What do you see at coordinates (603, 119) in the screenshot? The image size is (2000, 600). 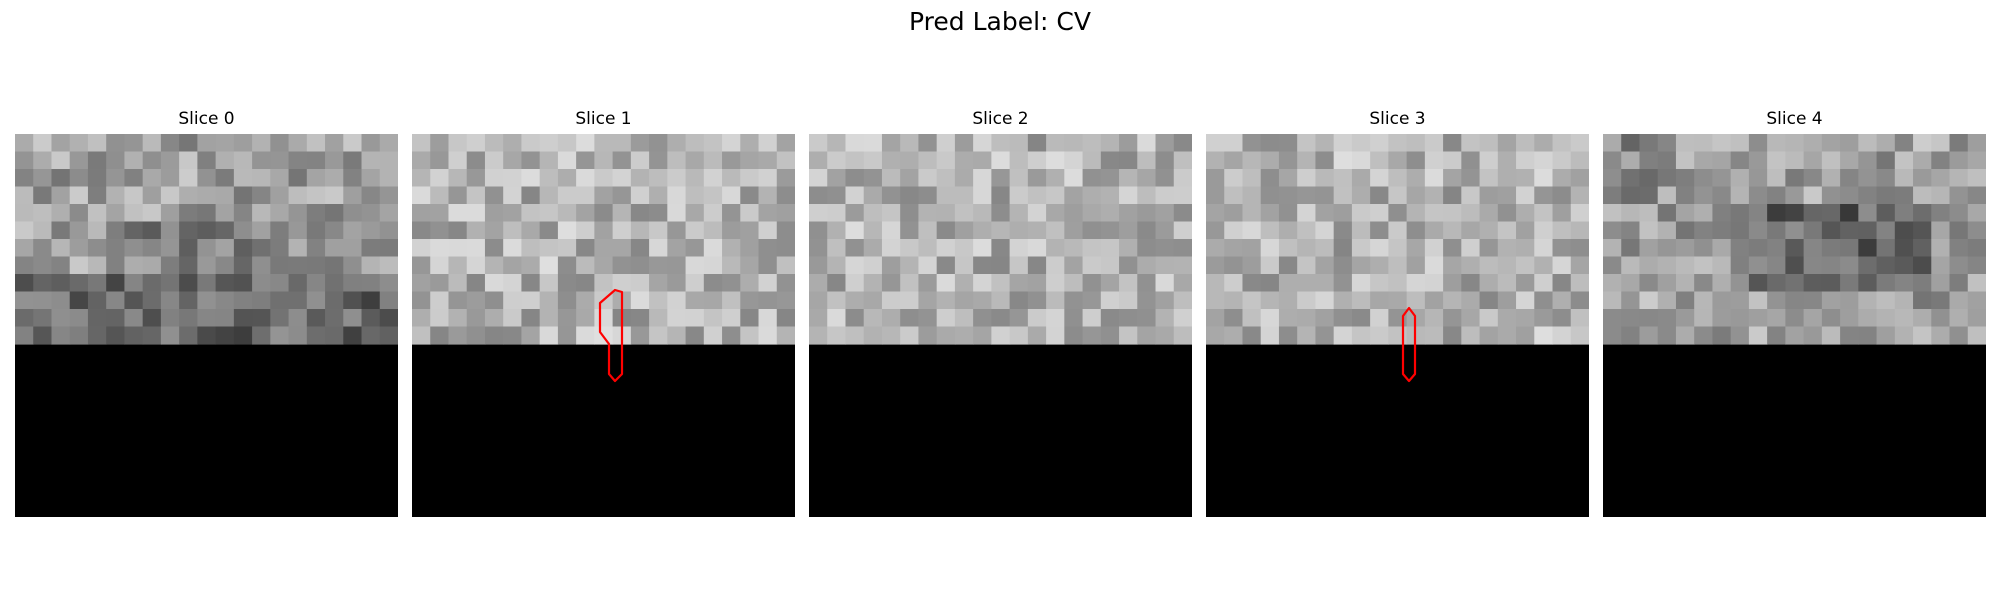 I see `slice-title: Slice 1` at bounding box center [603, 119].